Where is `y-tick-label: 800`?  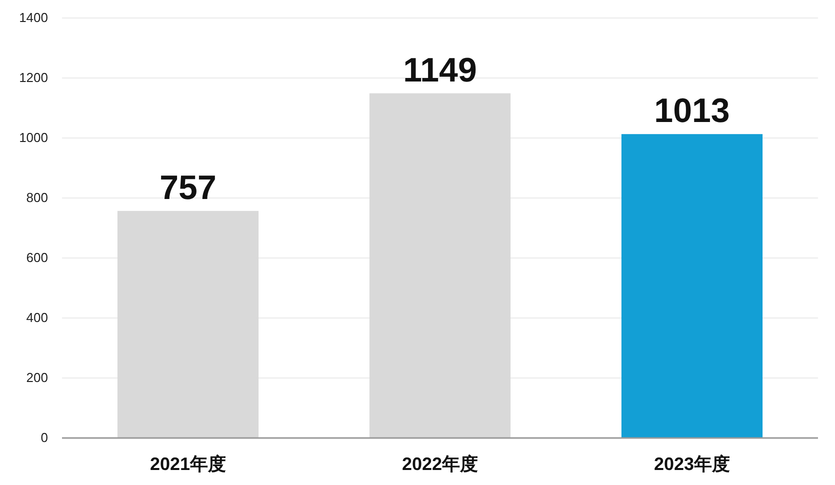
y-tick-label: 800 is located at coordinates (37, 197).